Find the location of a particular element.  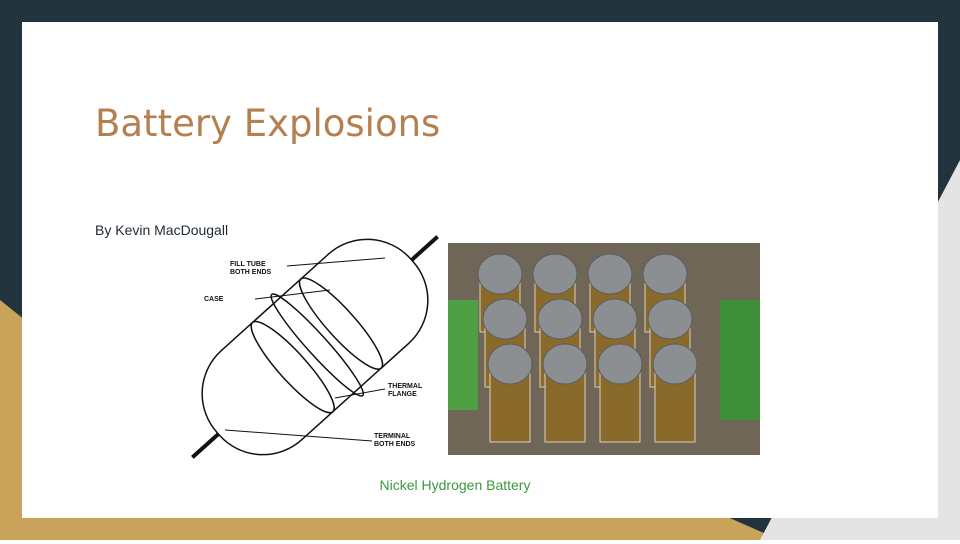

diagram-label: CASE is located at coordinates (214, 299).